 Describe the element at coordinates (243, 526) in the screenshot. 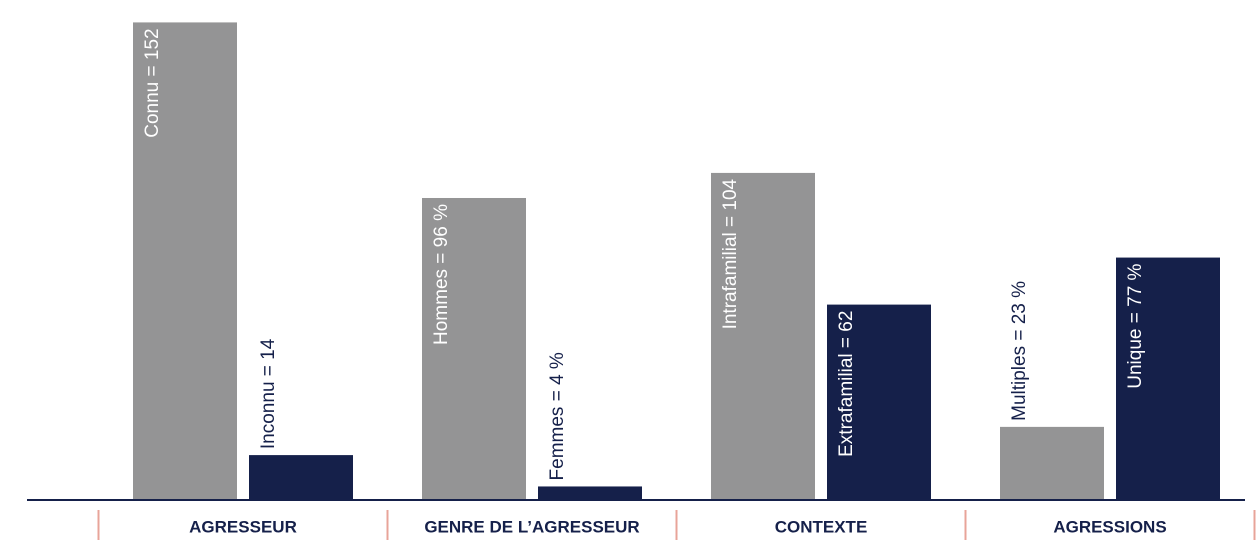

I see `category-label: AGRESSEUR` at that location.